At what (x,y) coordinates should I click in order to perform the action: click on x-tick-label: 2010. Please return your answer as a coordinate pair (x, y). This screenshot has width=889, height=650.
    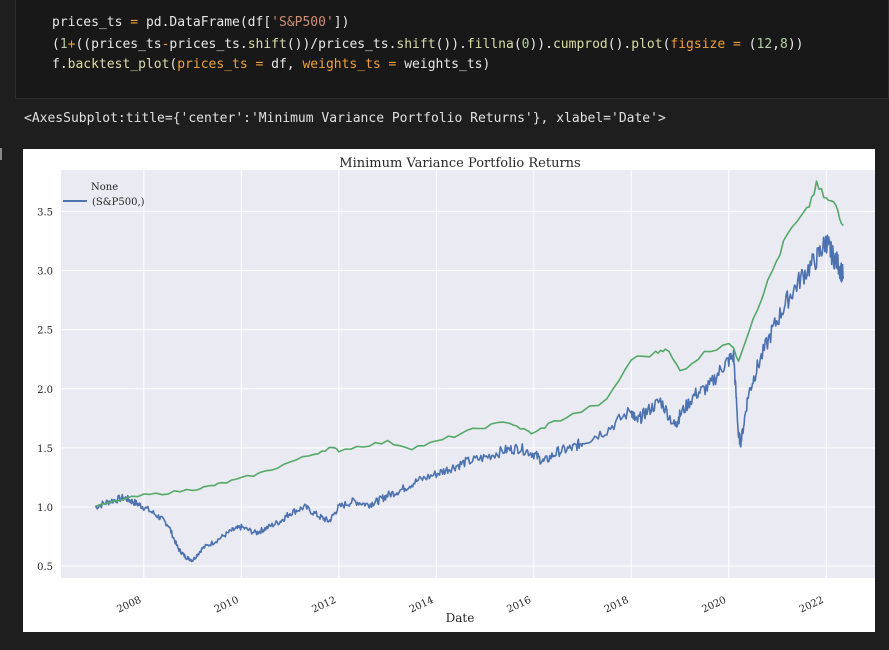
    Looking at the image, I should click on (227, 605).